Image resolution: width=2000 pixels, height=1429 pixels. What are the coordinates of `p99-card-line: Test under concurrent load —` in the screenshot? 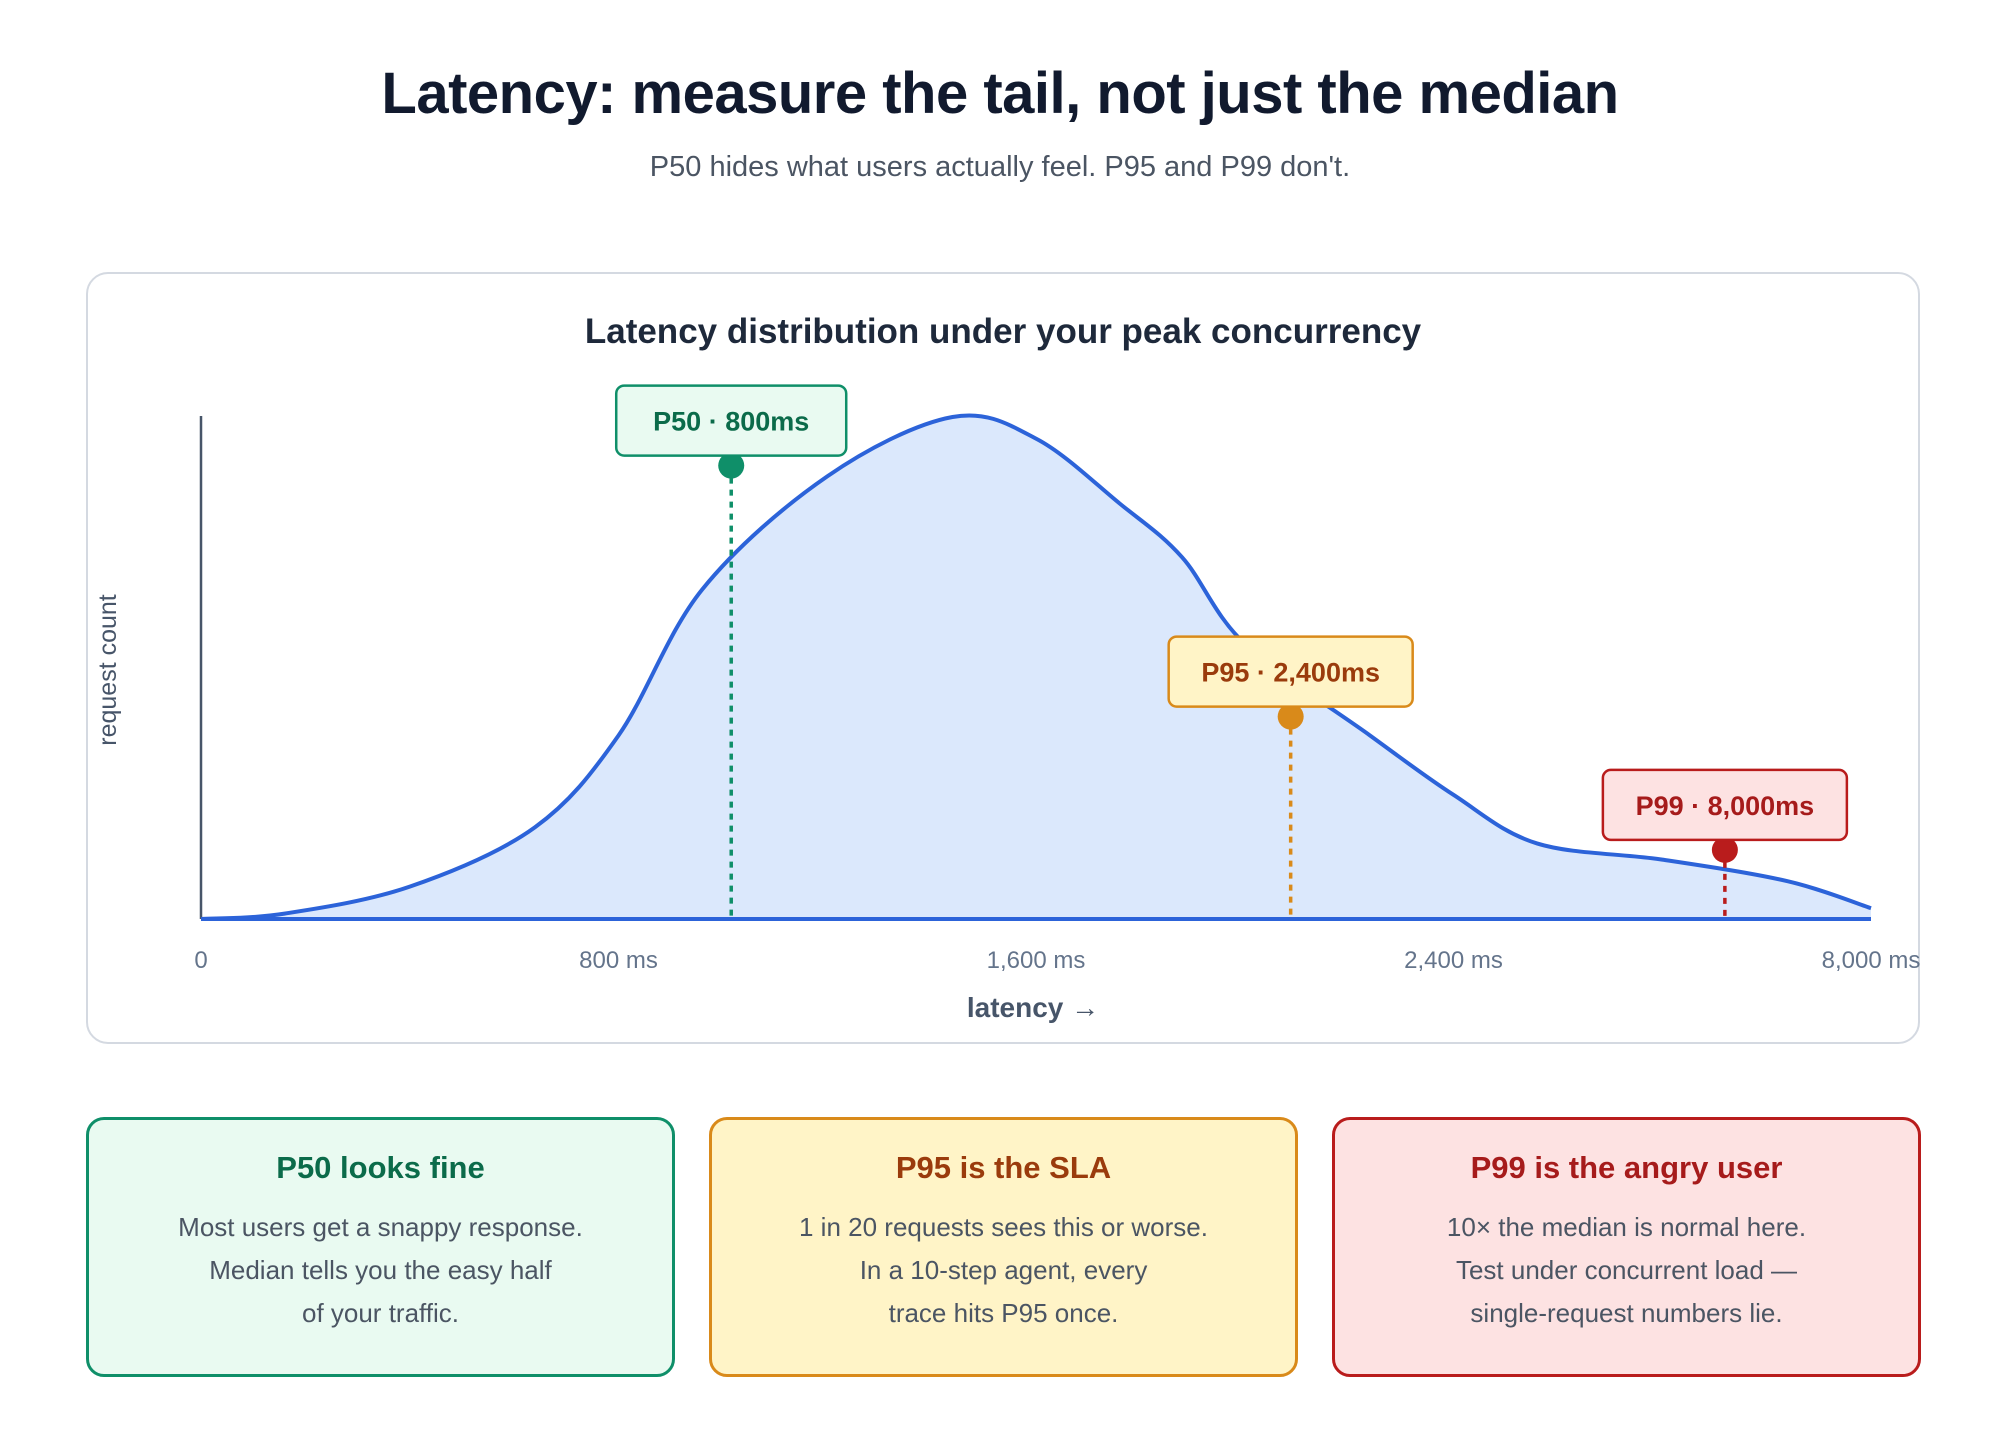 It's located at (1626, 1270).